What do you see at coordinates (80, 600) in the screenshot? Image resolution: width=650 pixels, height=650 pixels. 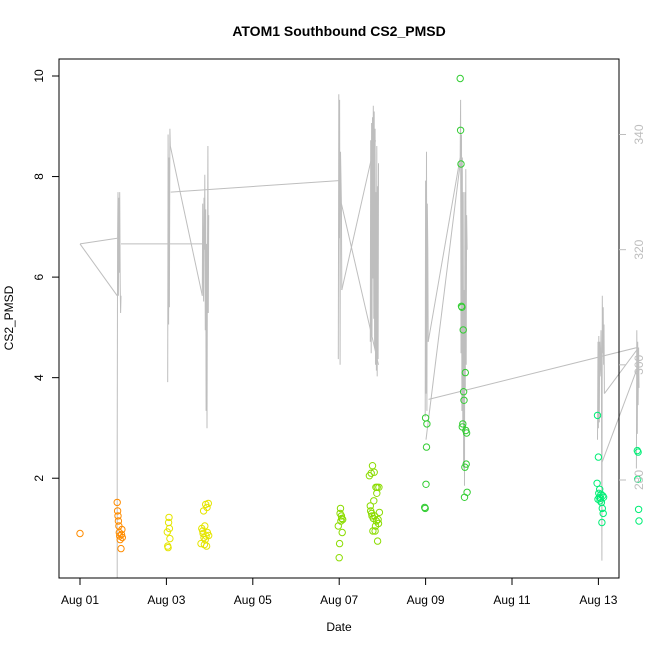 I see `x-tick-label-0: Aug 01` at bounding box center [80, 600].